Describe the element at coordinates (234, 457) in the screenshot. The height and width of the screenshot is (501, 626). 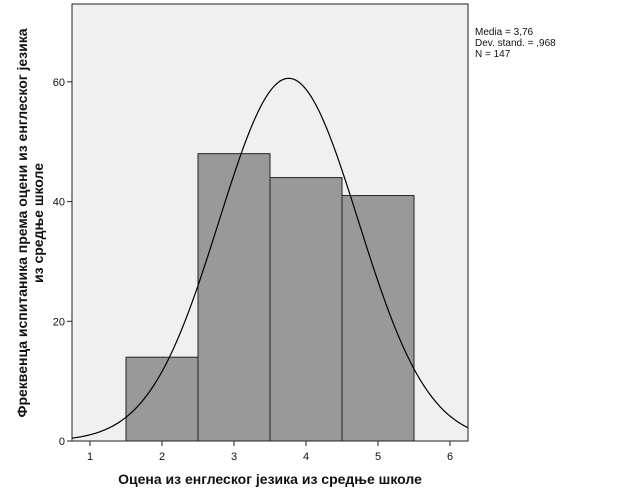
I see `x-tick-label-3: 3` at that location.